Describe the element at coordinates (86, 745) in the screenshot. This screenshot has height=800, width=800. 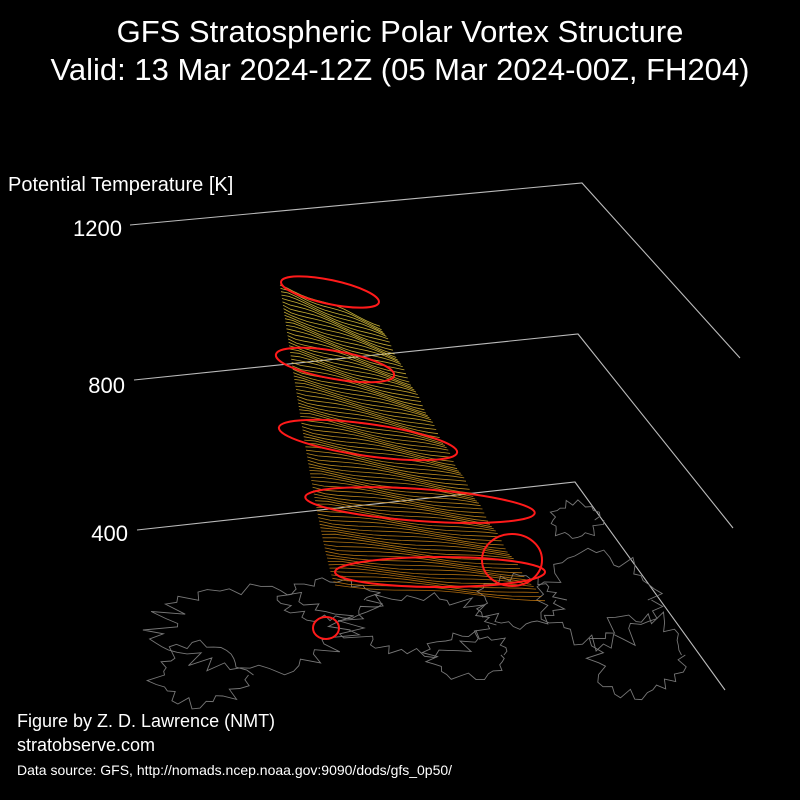
I see `site-link: stratobserve.com` at that location.